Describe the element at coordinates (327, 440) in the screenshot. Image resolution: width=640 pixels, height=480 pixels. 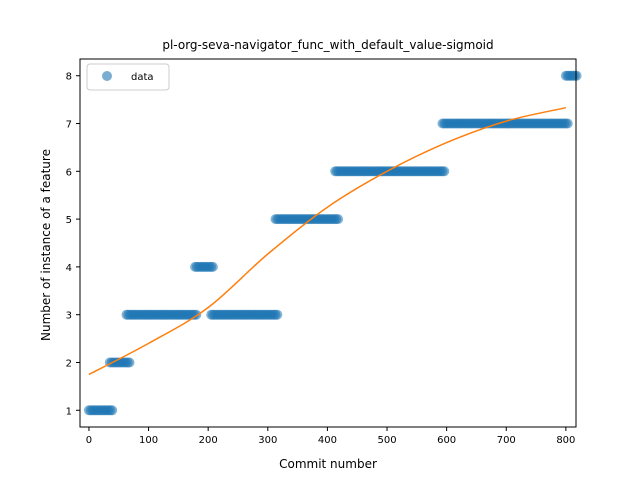
I see `x-tick-label: 400` at that location.